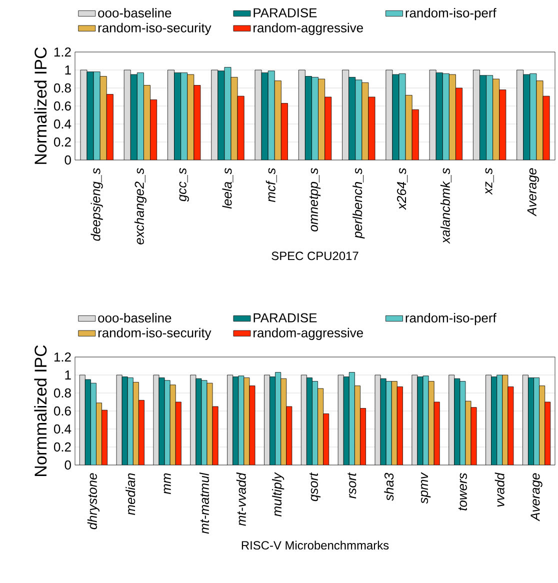  I want to click on x-tick-label: rsort, so click(352, 485).